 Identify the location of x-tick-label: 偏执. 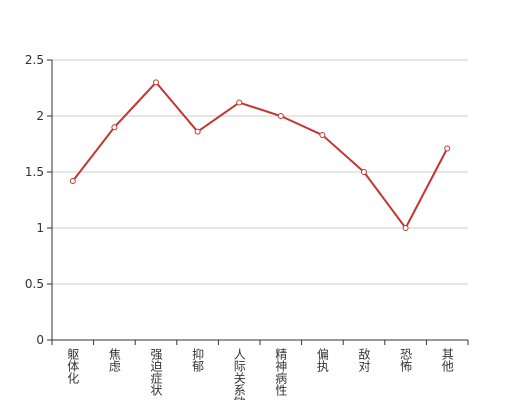
(322, 360).